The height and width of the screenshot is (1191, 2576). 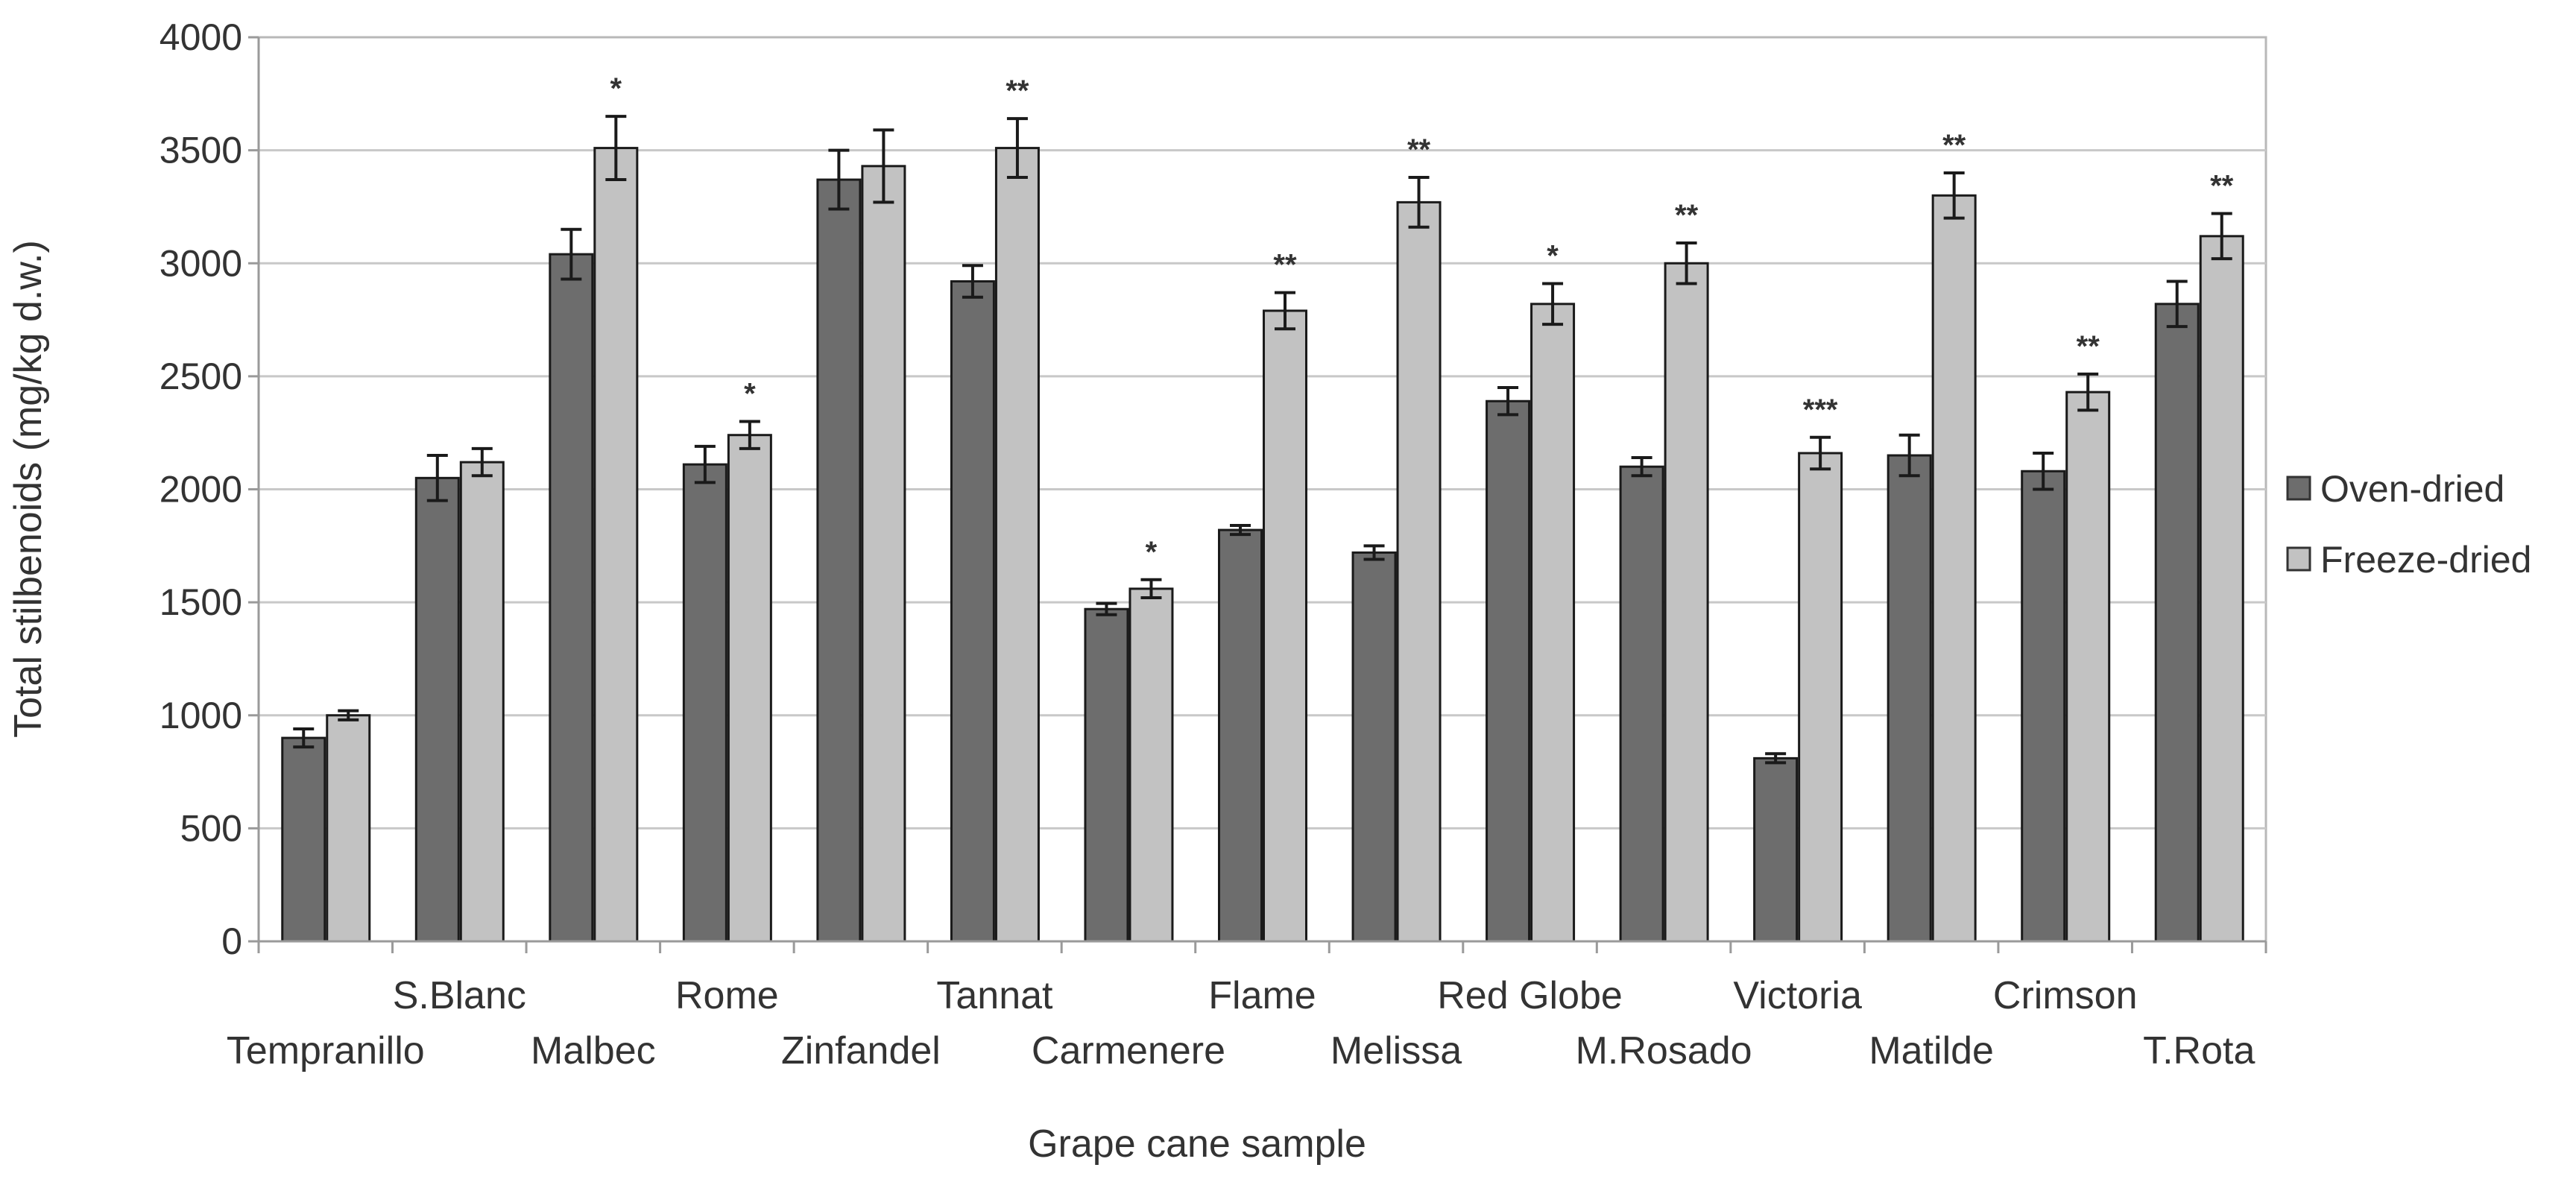 I want to click on legend-swatch-oven-dried, so click(x=2298, y=488).